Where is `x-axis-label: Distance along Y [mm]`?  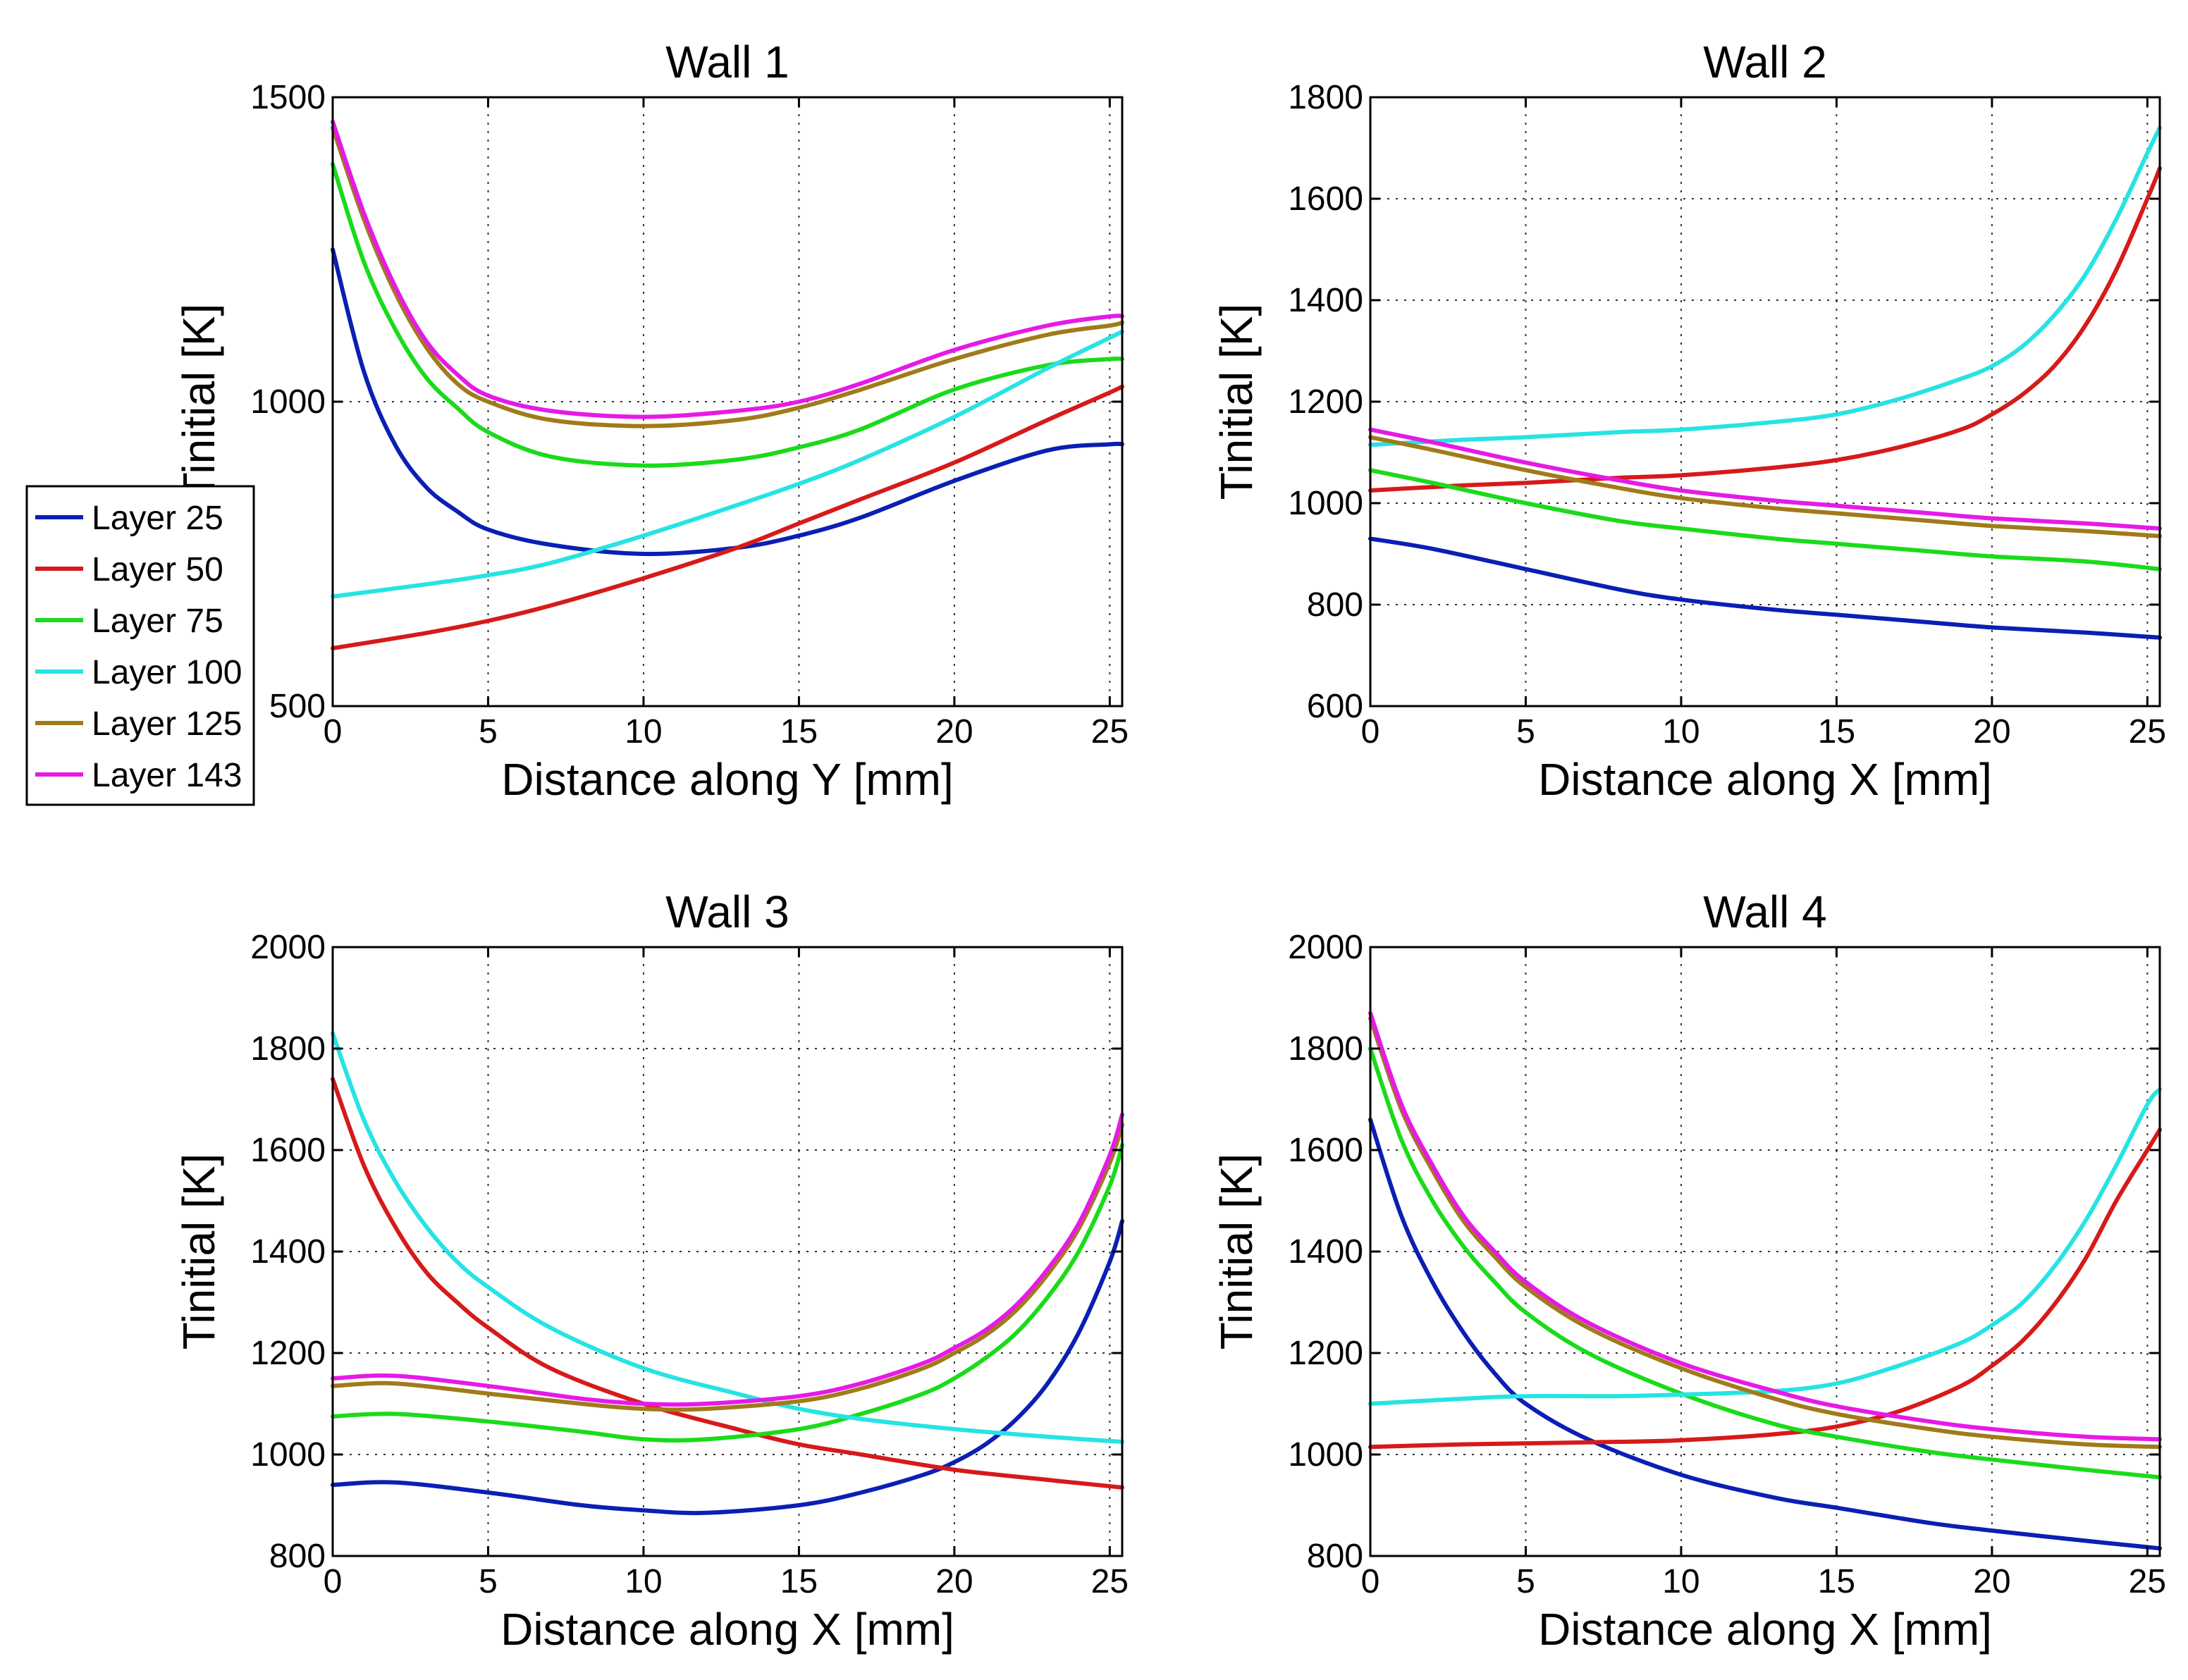
x-axis-label: Distance along Y [mm] is located at coordinates (727, 780).